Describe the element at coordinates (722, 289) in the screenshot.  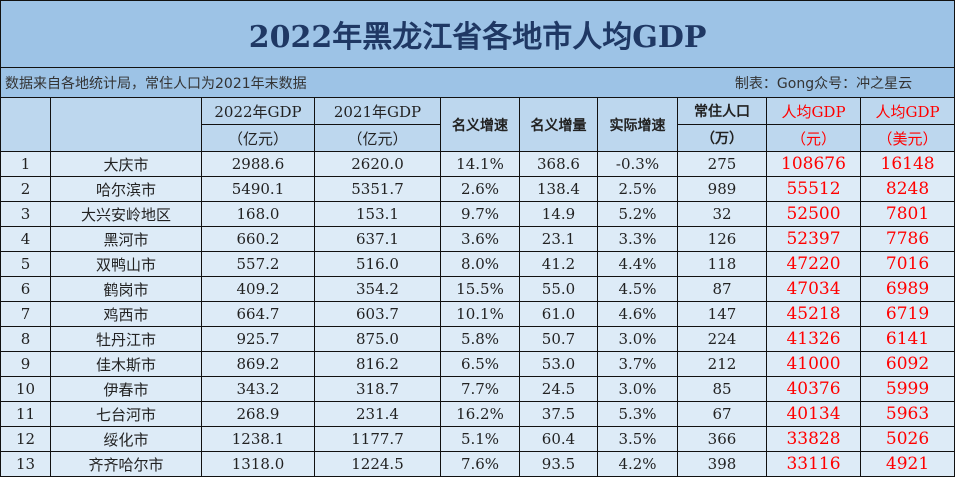
I see `cell-population: 87` at that location.